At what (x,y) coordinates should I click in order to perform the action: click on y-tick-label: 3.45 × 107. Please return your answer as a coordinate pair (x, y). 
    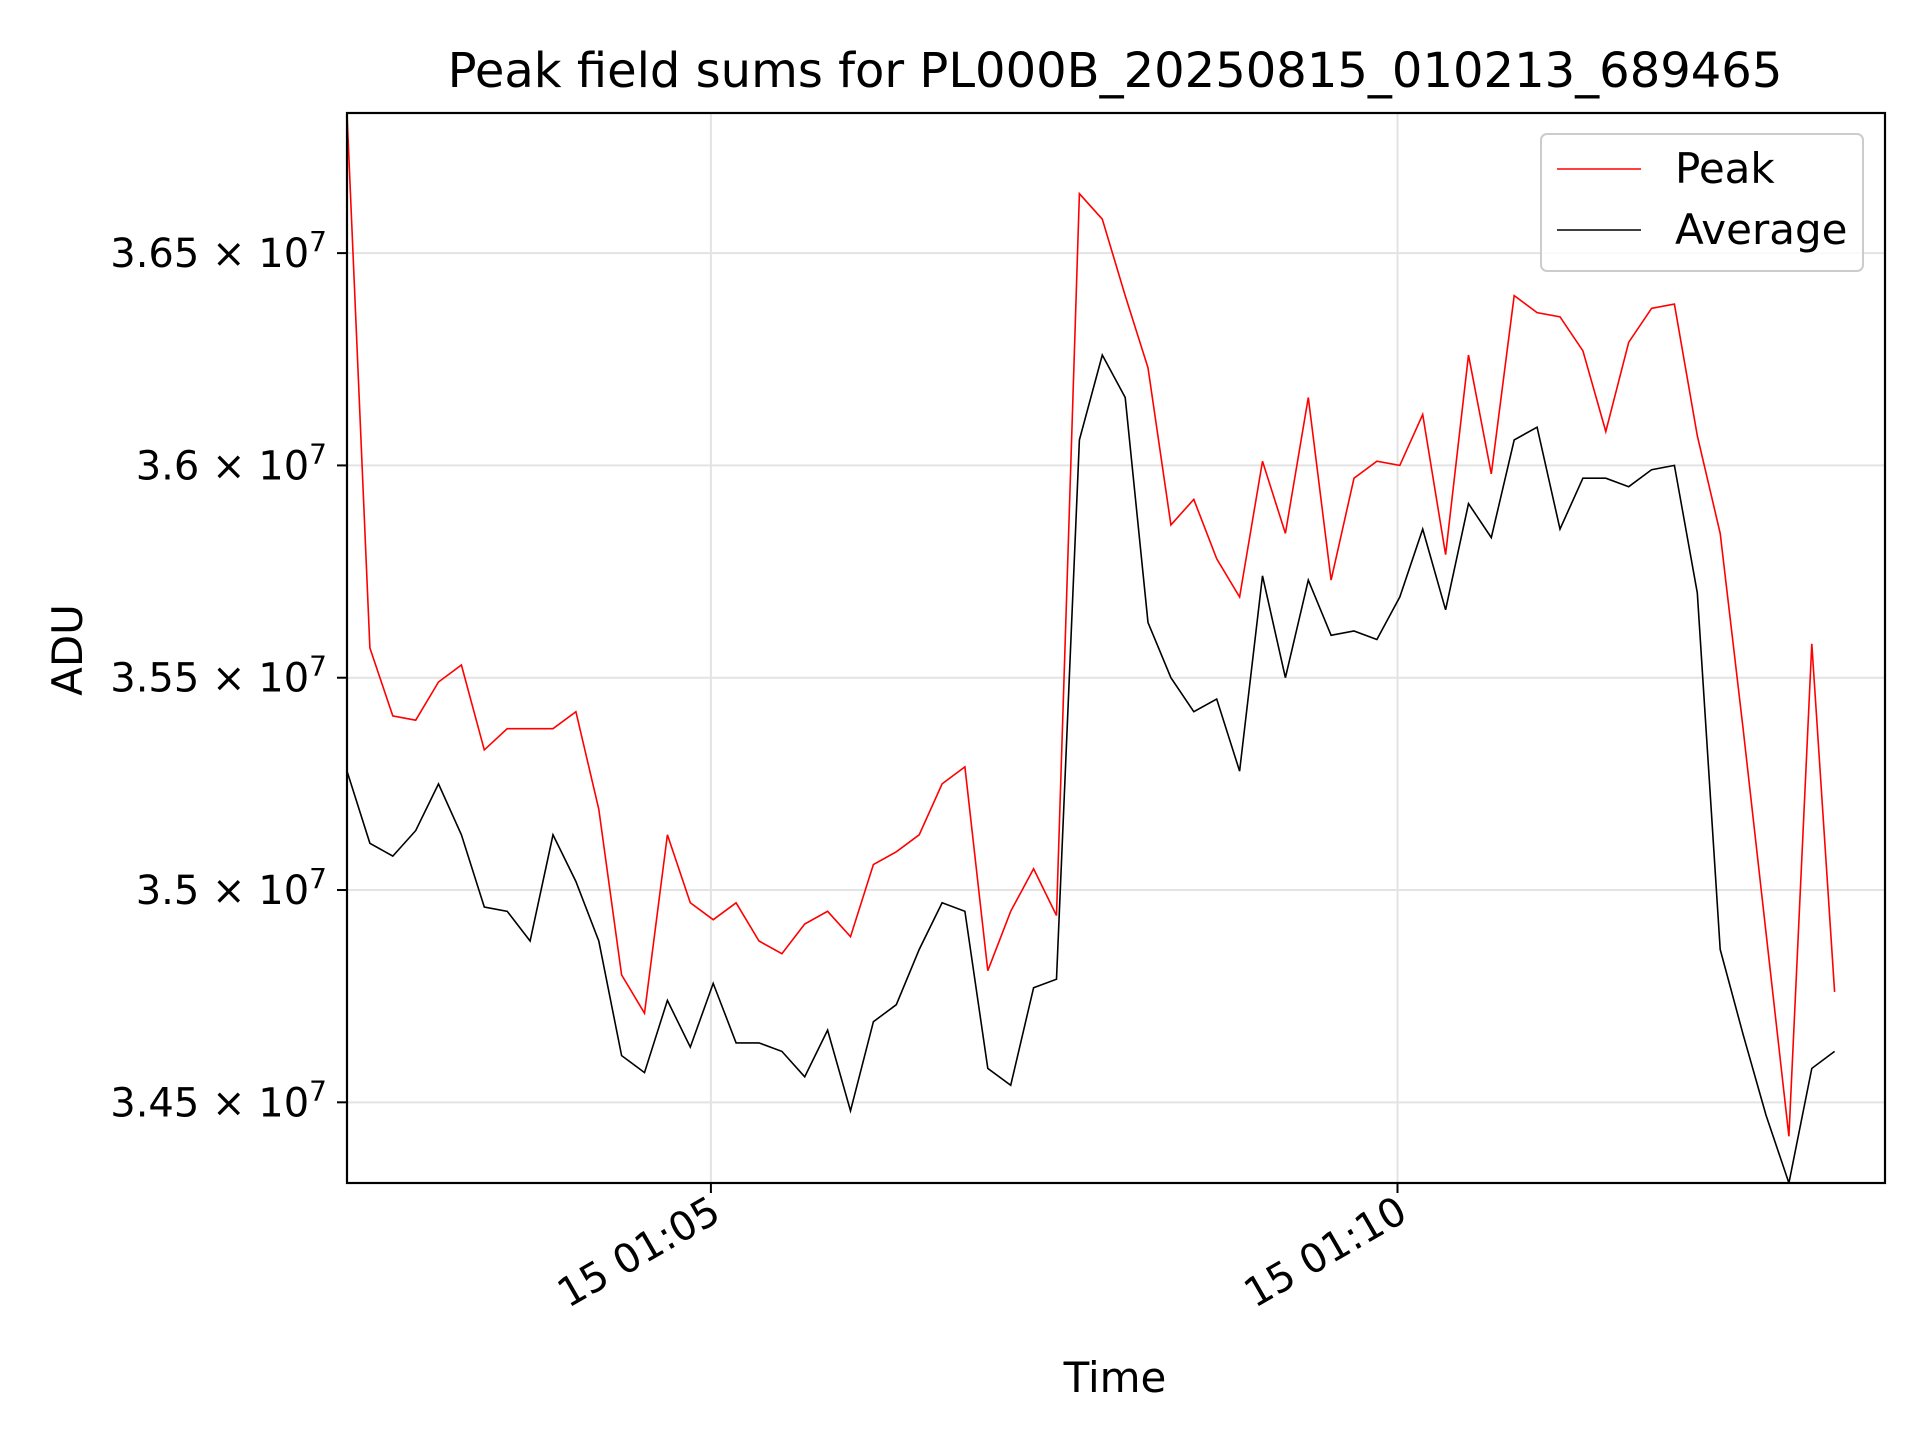
    Looking at the image, I should click on (218, 1100).